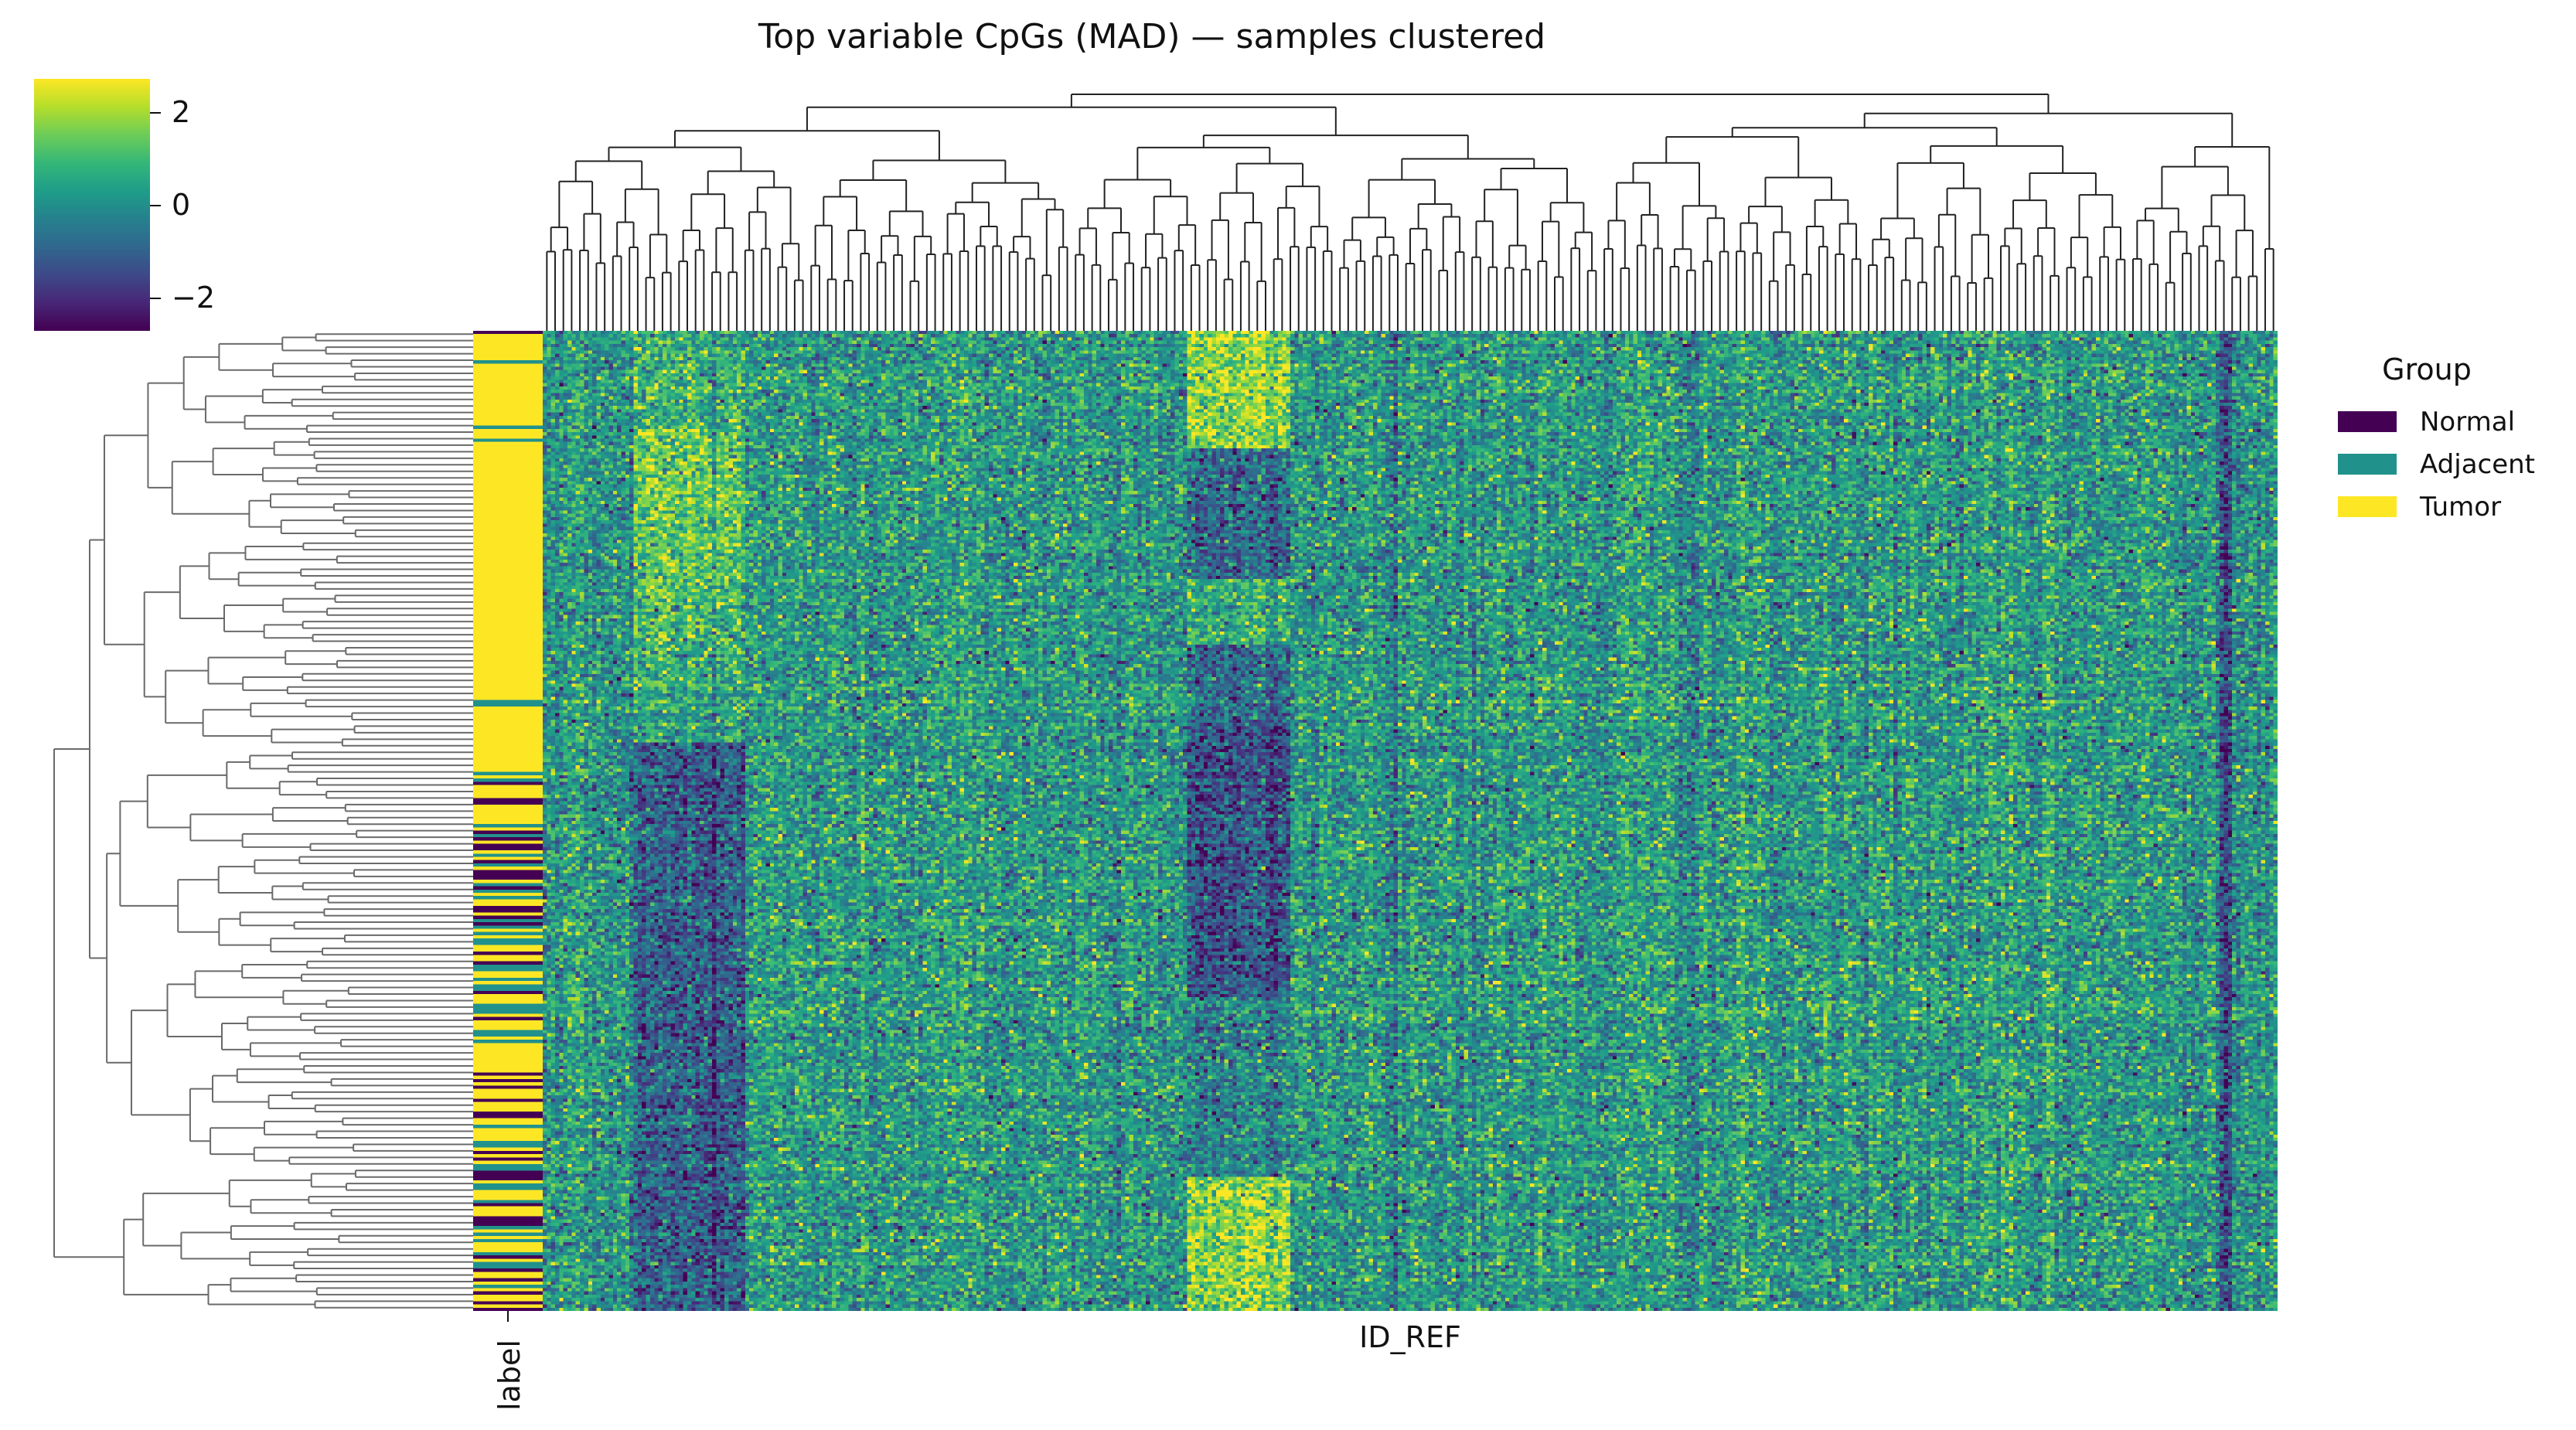 Image resolution: width=2576 pixels, height=1430 pixels. I want to click on colorbar, so click(92, 205).